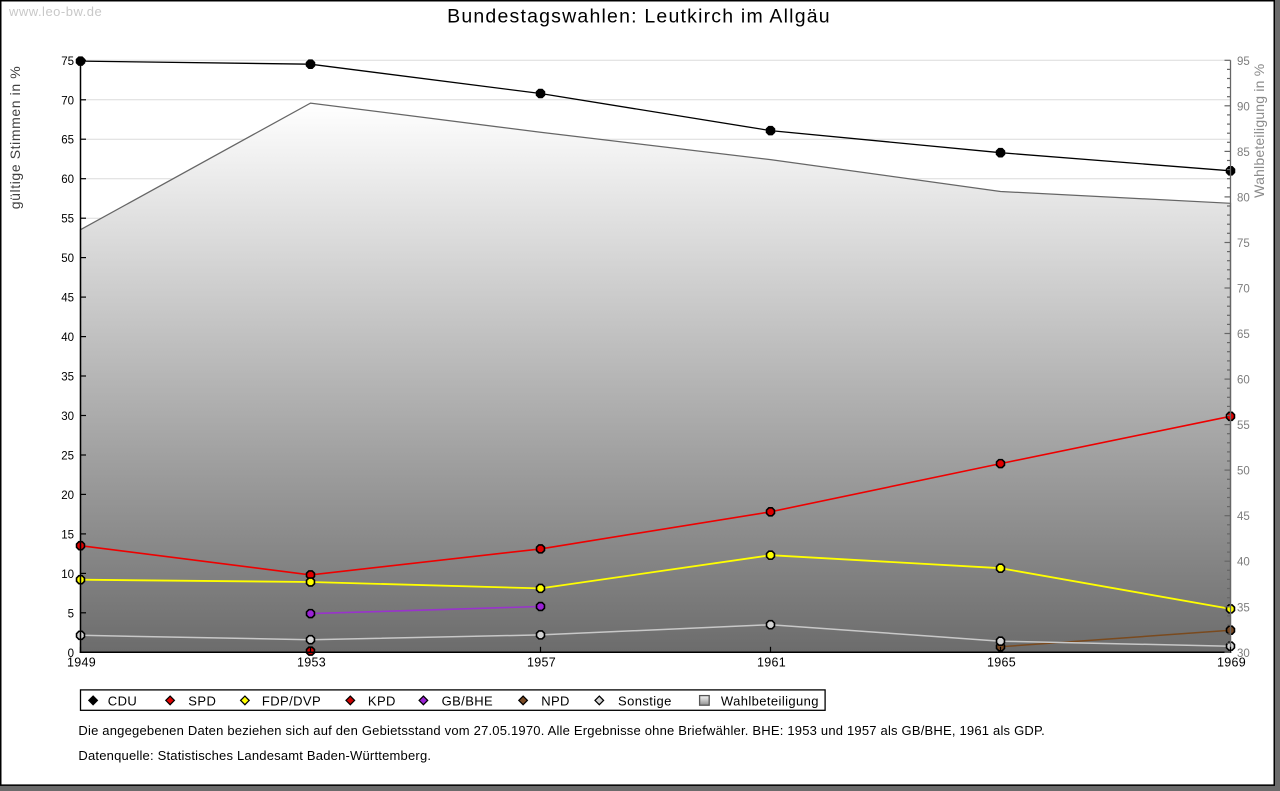 The image size is (1280, 791). What do you see at coordinates (639, 17) in the screenshot?
I see `svg-text:Bundestagswahlen: Leutkirch im: Bundestagswahlen: Leutkirch im Allgäu` at bounding box center [639, 17].